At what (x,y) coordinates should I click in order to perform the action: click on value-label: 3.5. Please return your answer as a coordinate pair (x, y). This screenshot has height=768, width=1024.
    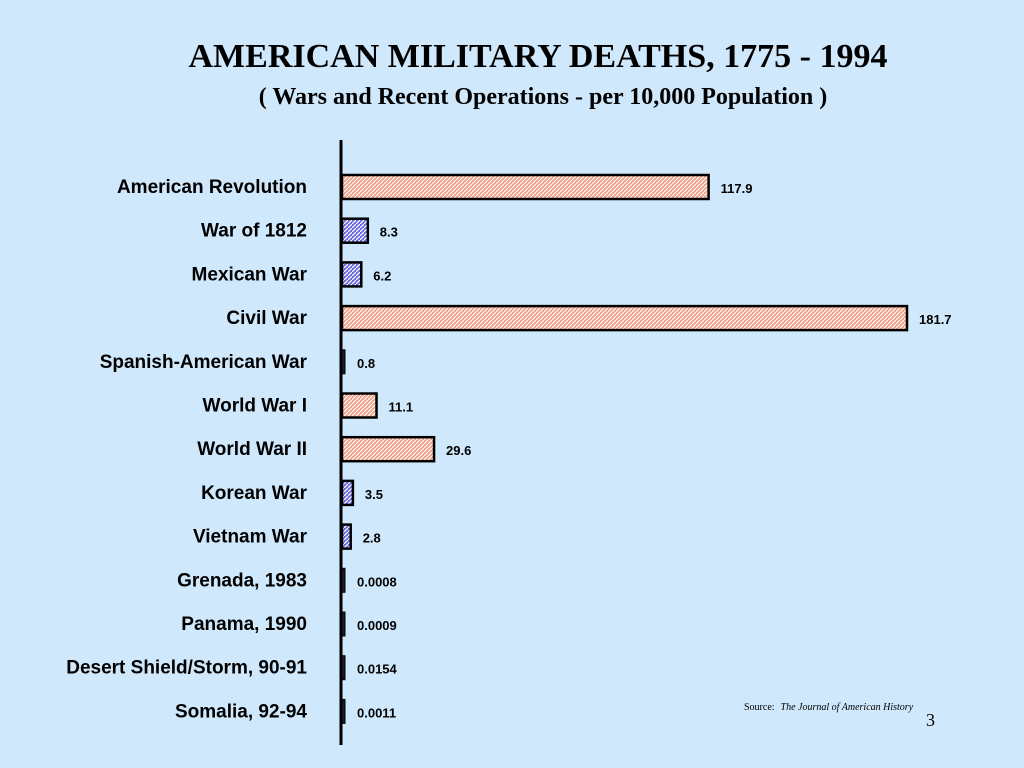
    Looking at the image, I should click on (374, 494).